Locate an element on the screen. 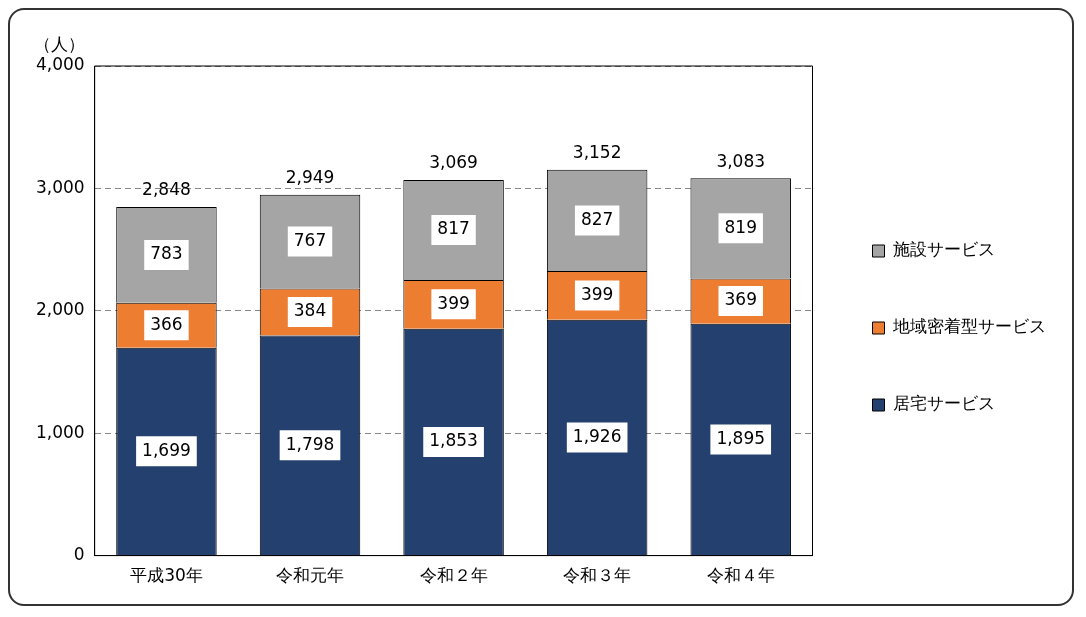 Image resolution: width=1086 pixels, height=617 pixels. x-tick-label: 令和２年 is located at coordinates (453, 575).